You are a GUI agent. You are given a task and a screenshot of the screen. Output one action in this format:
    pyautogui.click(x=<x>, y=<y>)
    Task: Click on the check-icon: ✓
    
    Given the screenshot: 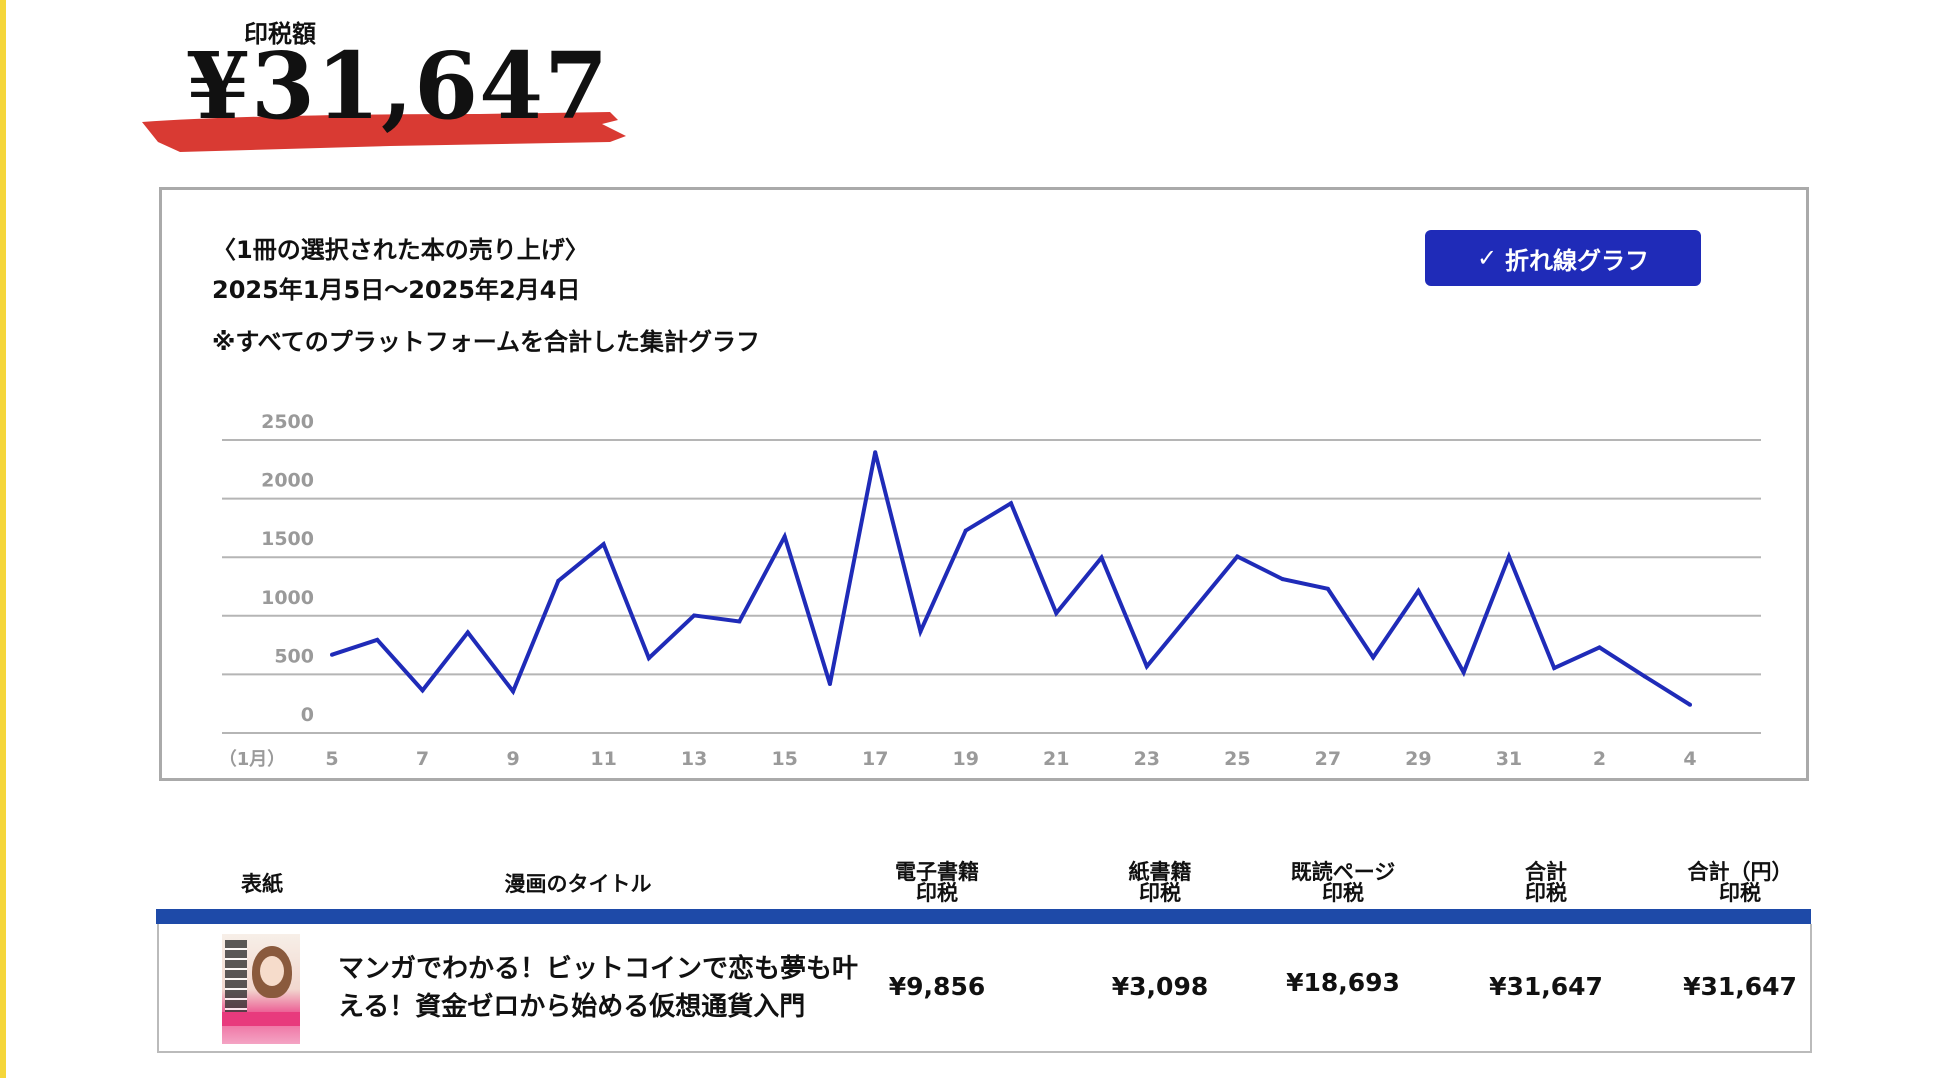 What is the action you would take?
    pyautogui.click(x=1487, y=258)
    